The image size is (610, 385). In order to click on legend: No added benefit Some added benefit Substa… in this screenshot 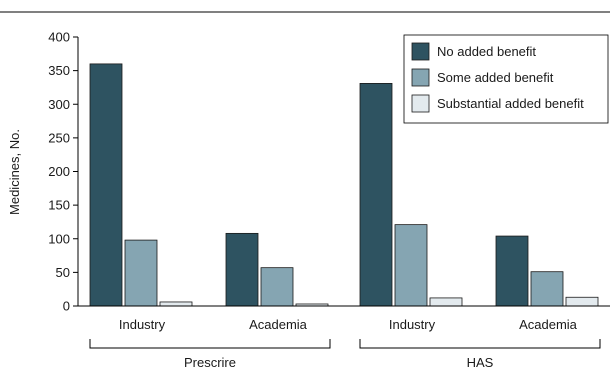, I will do `click(506, 79)`.